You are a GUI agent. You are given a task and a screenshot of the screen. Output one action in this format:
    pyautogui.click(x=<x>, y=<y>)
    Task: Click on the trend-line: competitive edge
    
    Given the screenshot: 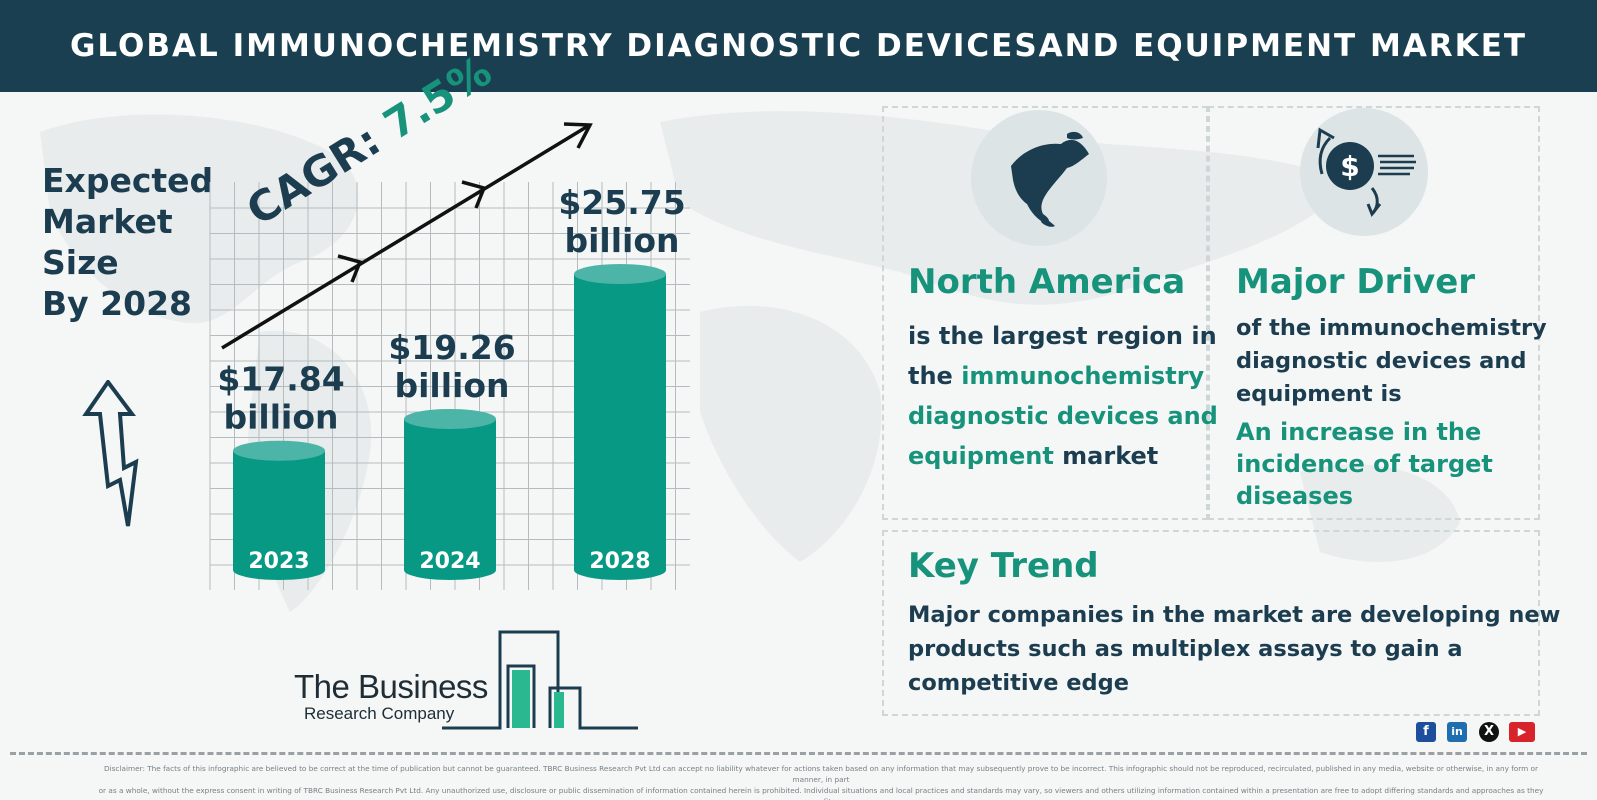 What is the action you would take?
    pyautogui.click(x=1019, y=683)
    